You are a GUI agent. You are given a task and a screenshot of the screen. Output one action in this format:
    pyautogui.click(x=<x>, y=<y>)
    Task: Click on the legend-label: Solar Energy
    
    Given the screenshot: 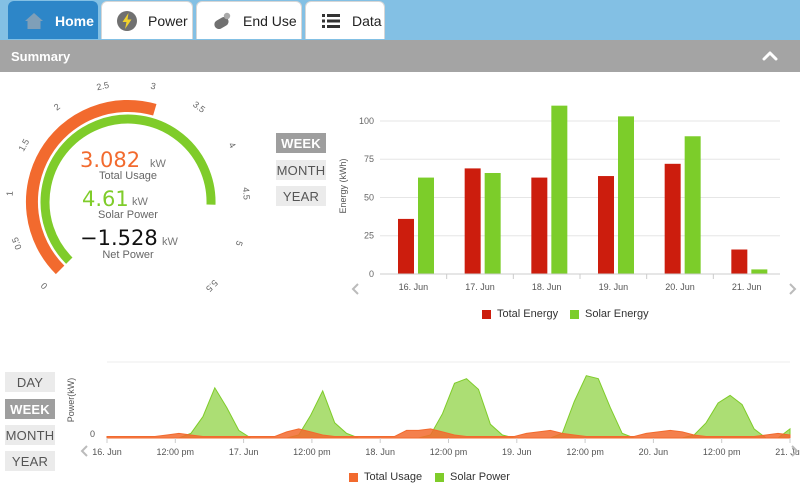 What is the action you would take?
    pyautogui.click(x=617, y=314)
    